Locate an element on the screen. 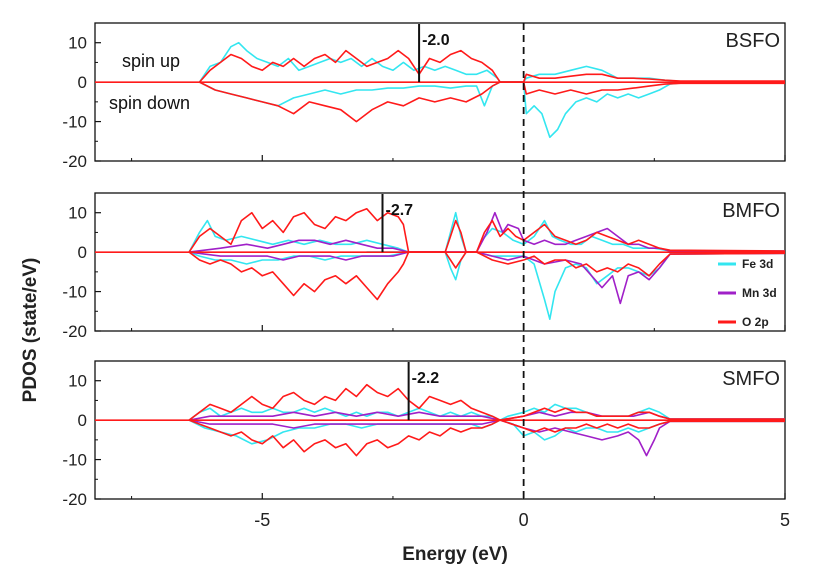 This screenshot has width=831, height=580. spin-down-label: spin down is located at coordinates (149, 103).